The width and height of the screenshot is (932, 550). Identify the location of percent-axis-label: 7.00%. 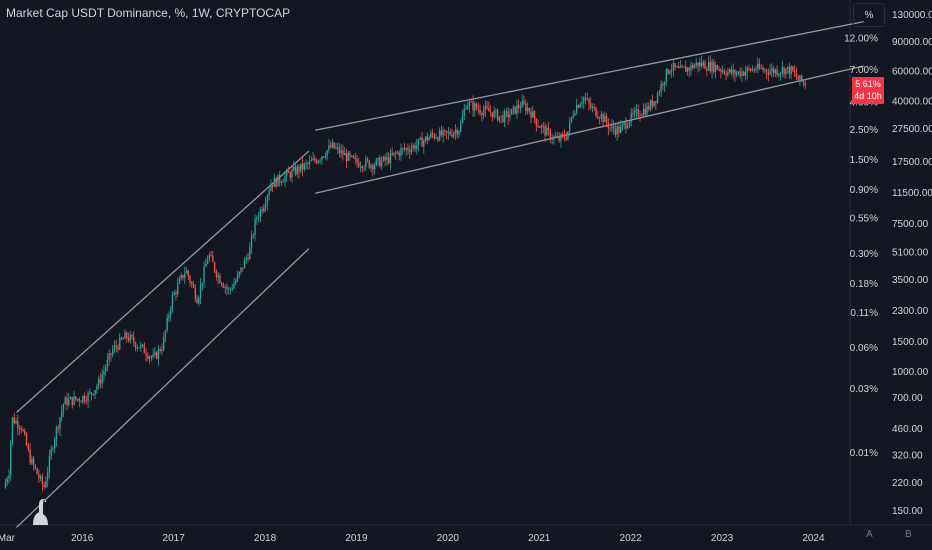
(864, 70).